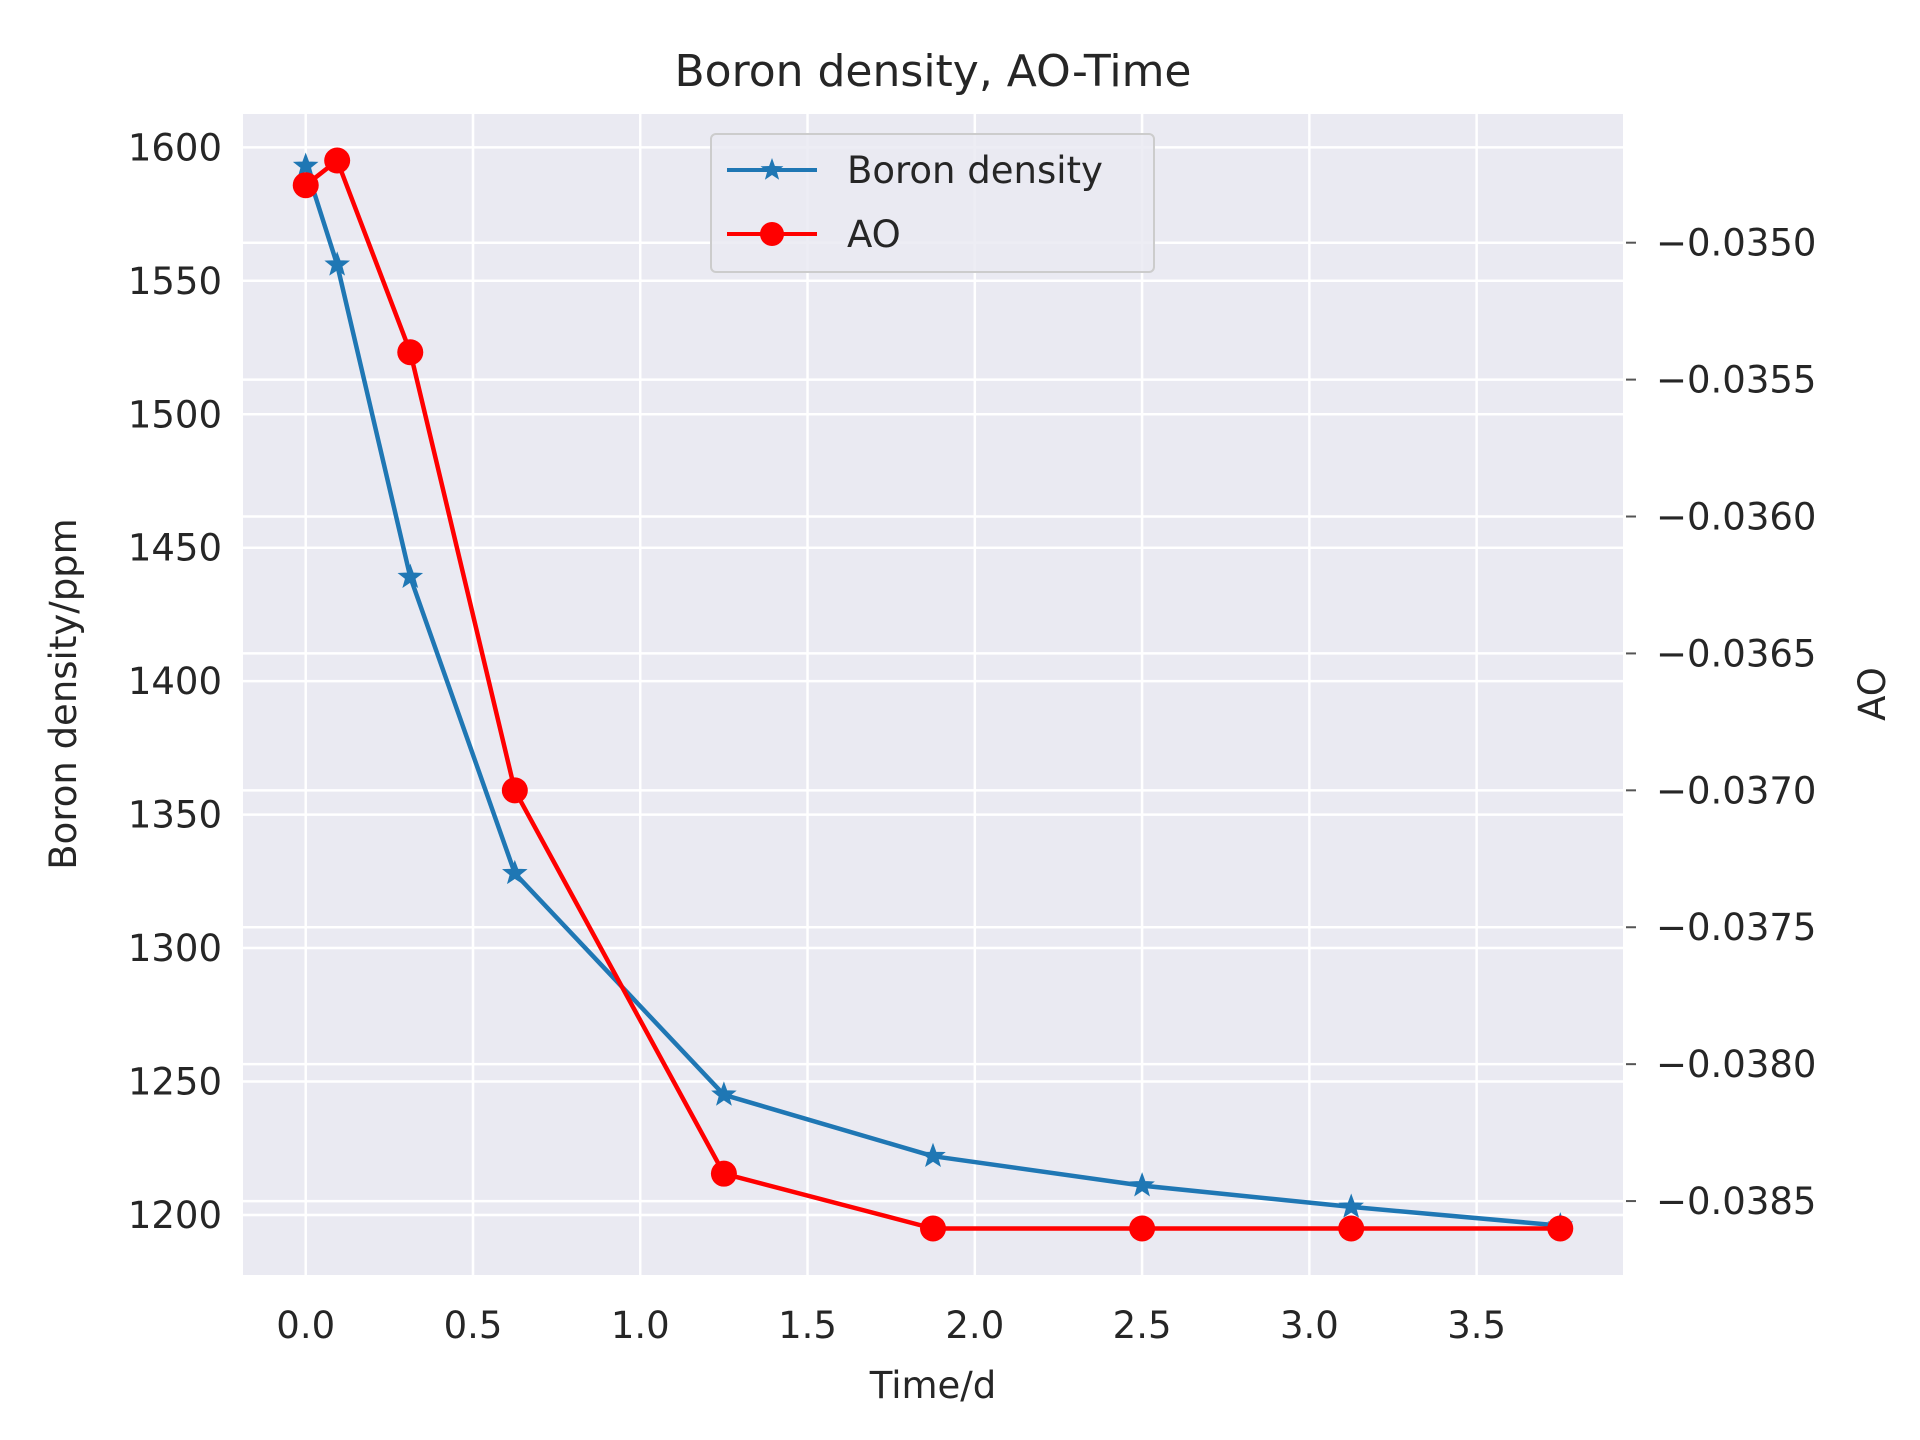  What do you see at coordinates (933, 1385) in the screenshot?
I see `x-axis-label: Time/d` at bounding box center [933, 1385].